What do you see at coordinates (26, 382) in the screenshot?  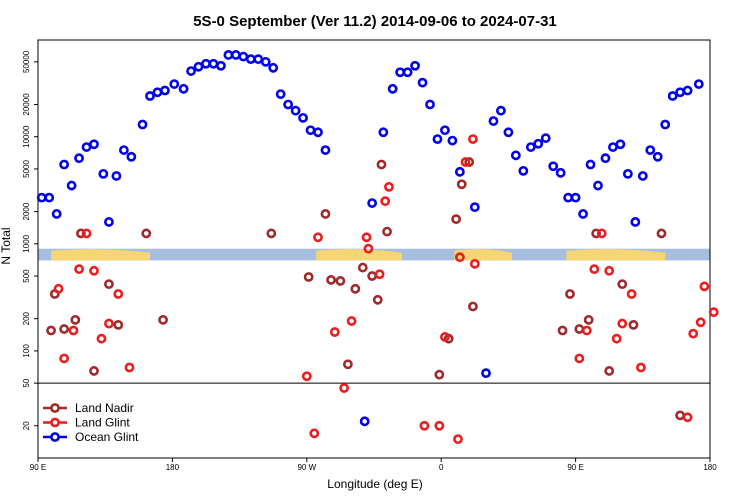 I see `y-tick-label: 50` at bounding box center [26, 382].